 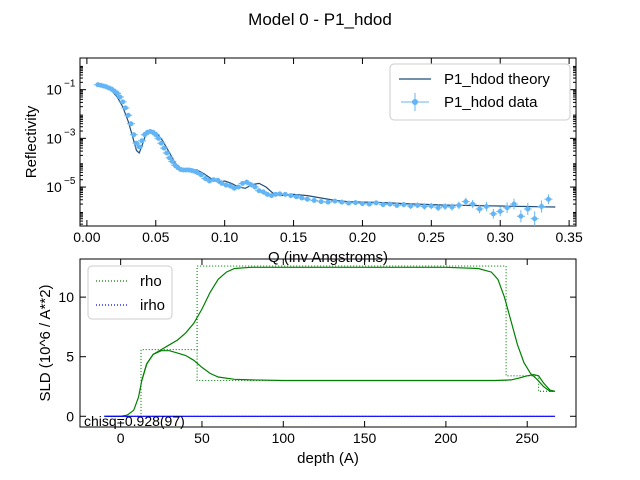 I want to click on sld-y-label: SLD (10^6 / A**2), so click(x=45, y=342).